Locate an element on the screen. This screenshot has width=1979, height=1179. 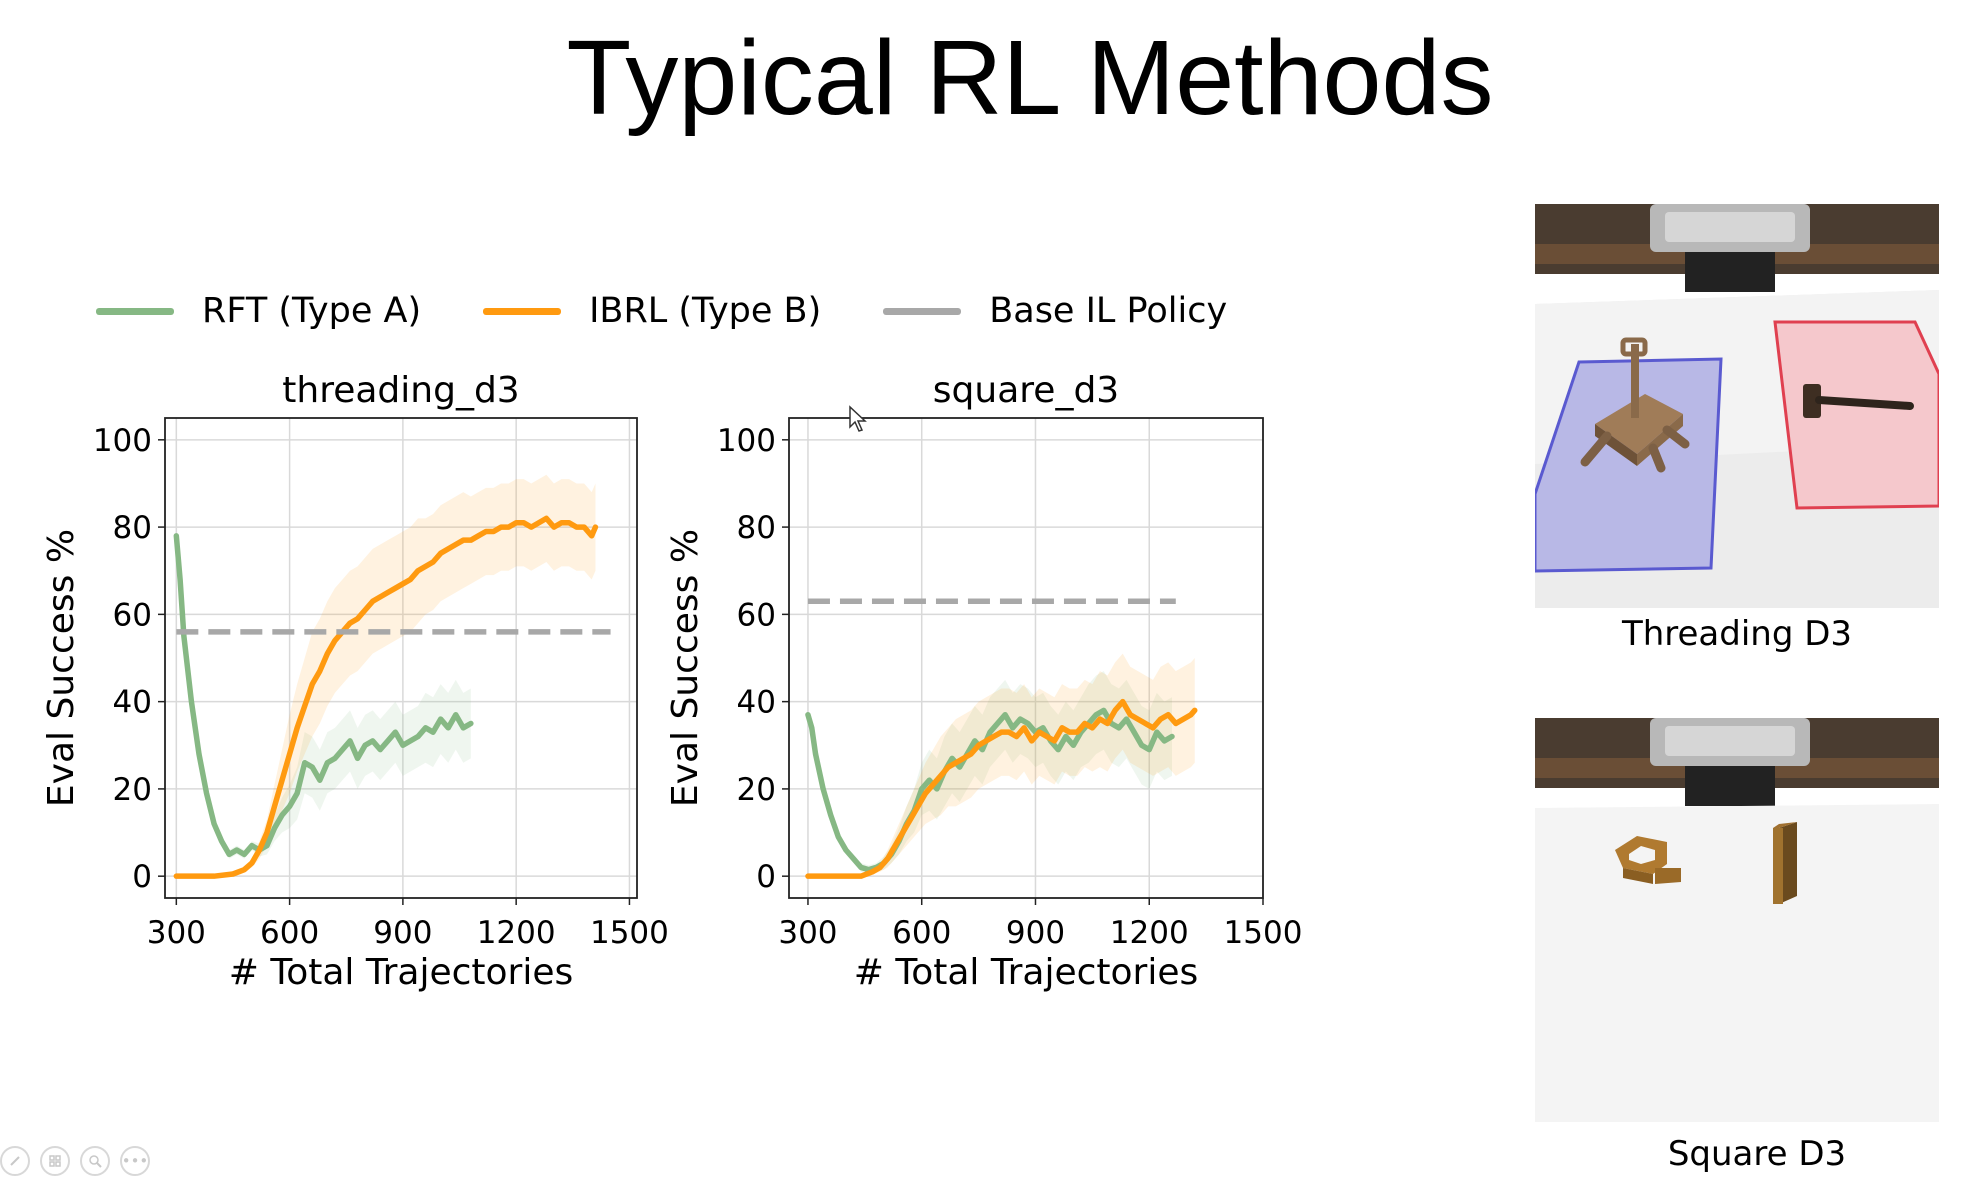
legend-swatch-base-il is located at coordinates (922, 311).